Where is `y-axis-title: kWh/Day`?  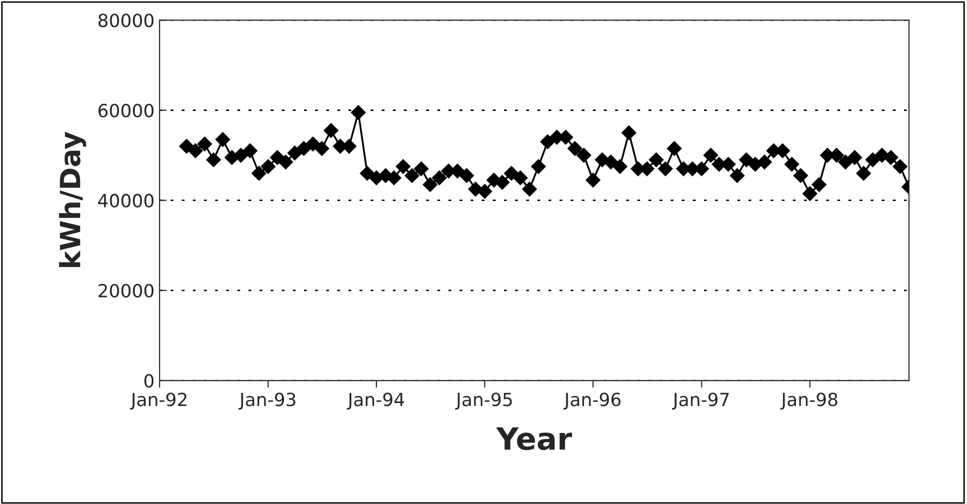 y-axis-title: kWh/Day is located at coordinates (72, 200).